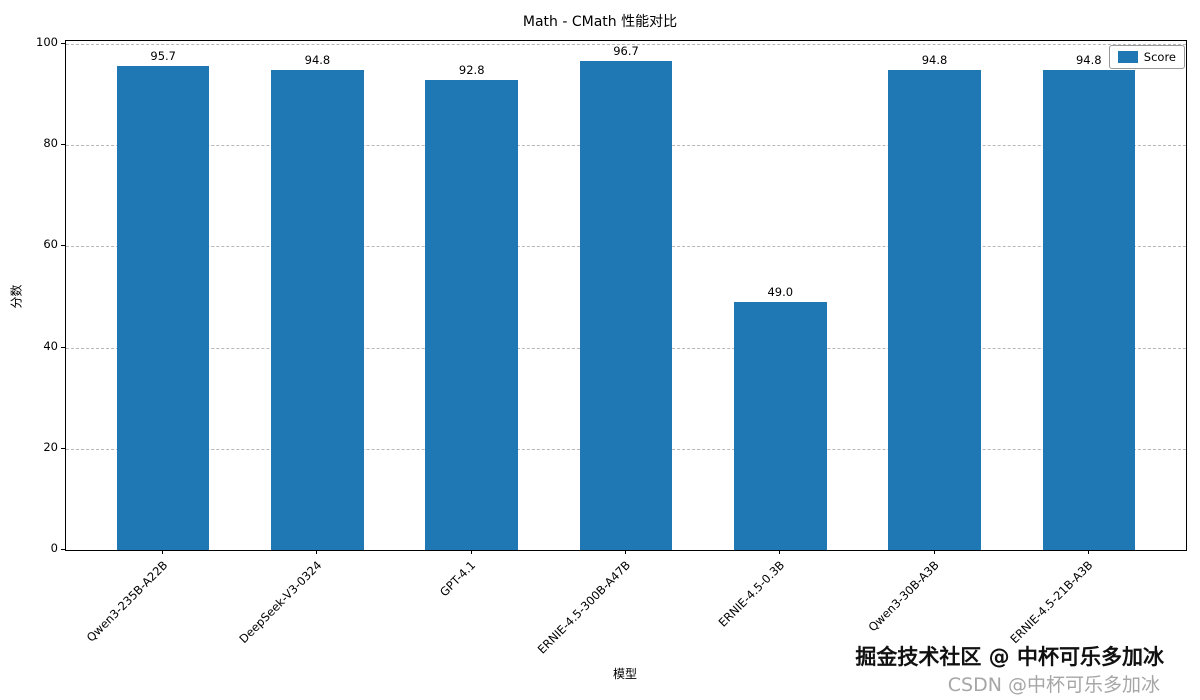  What do you see at coordinates (50, 345) in the screenshot?
I see `y-tick-label-40: 40` at bounding box center [50, 345].